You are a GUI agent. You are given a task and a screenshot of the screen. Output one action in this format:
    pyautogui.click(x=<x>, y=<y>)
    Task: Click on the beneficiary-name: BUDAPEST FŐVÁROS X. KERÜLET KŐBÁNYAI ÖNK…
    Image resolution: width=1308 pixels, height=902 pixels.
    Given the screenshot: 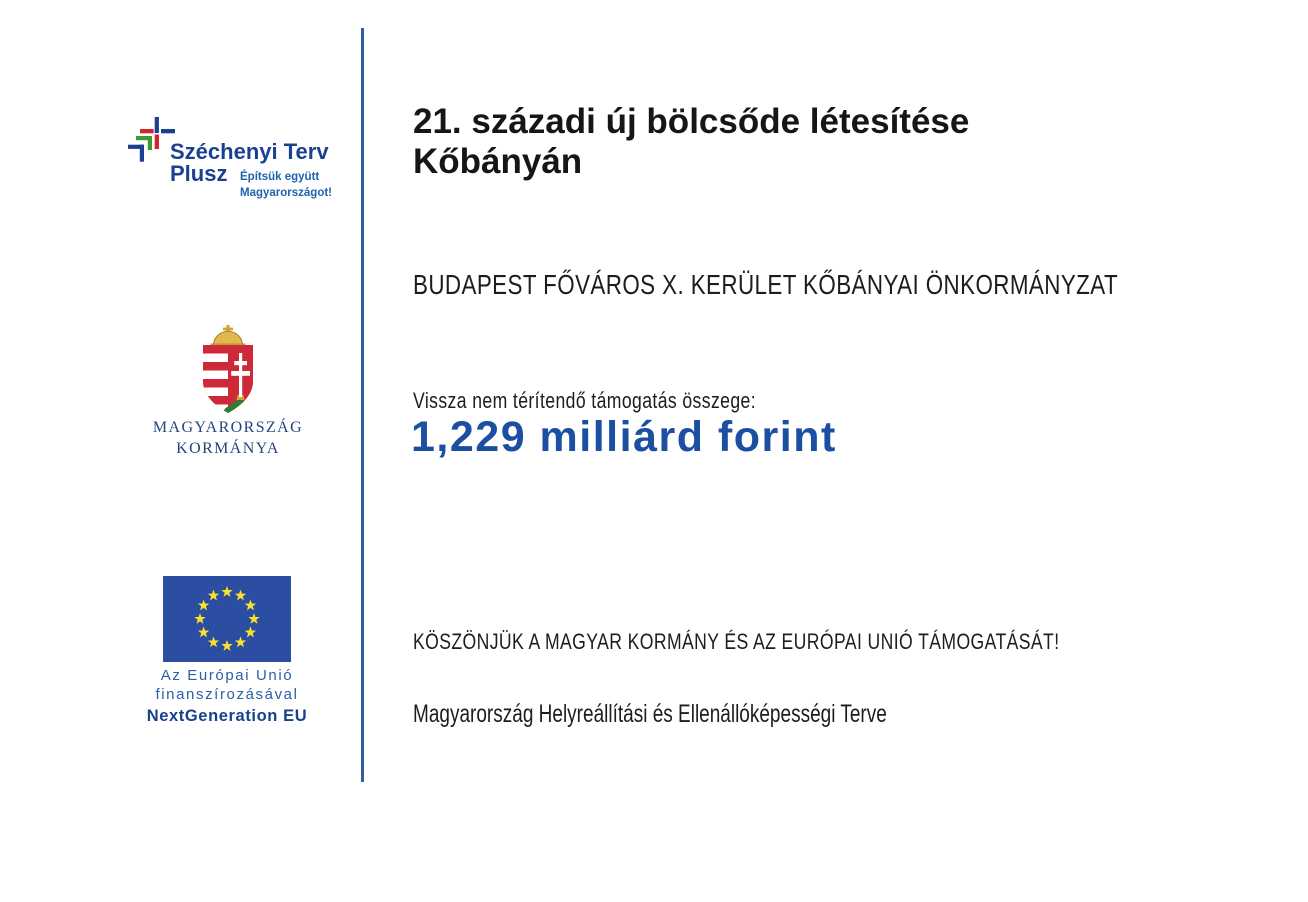 What is the action you would take?
    pyautogui.click(x=766, y=284)
    